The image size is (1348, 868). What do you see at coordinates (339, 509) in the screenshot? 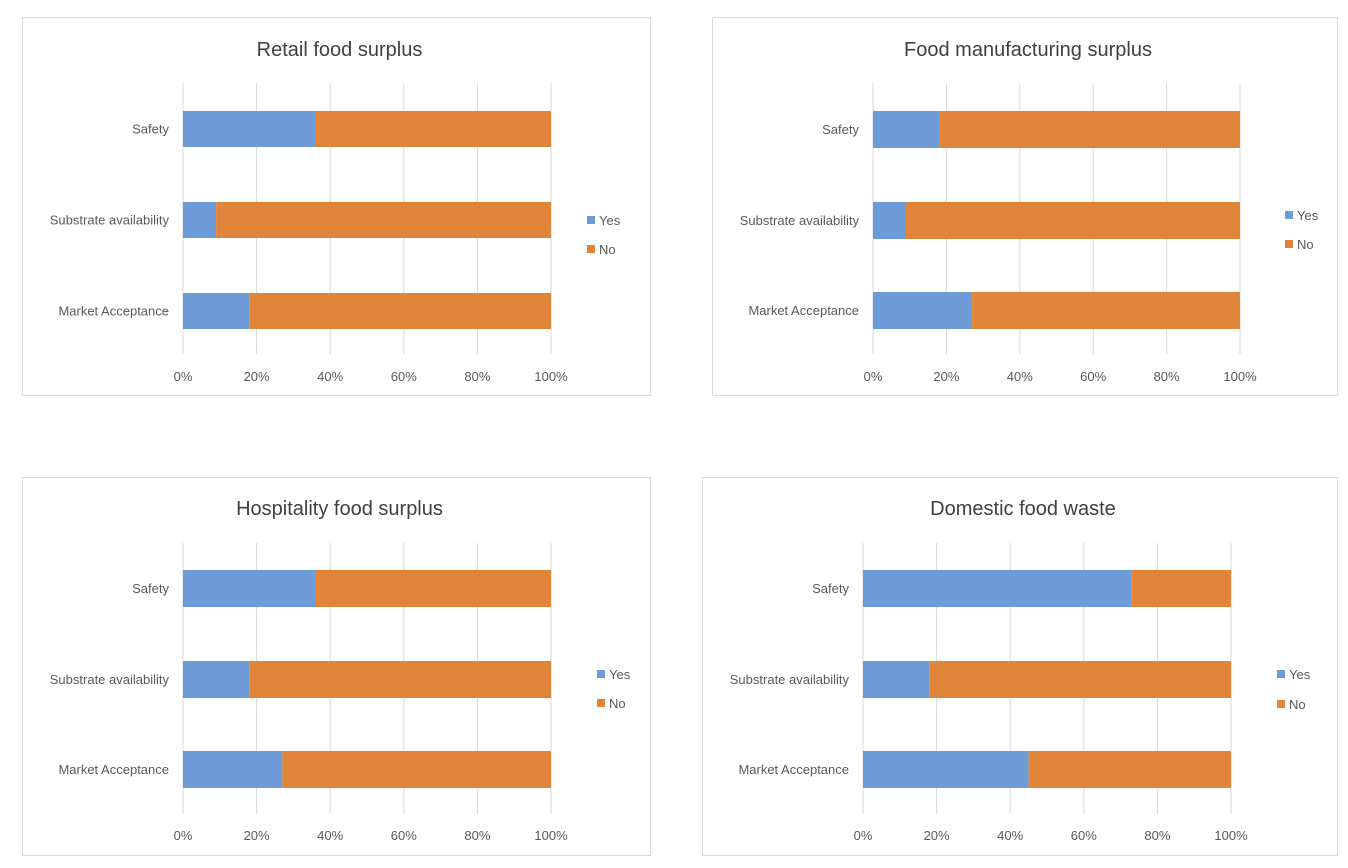
I see `chart-title: Hospitality food surplus` at bounding box center [339, 509].